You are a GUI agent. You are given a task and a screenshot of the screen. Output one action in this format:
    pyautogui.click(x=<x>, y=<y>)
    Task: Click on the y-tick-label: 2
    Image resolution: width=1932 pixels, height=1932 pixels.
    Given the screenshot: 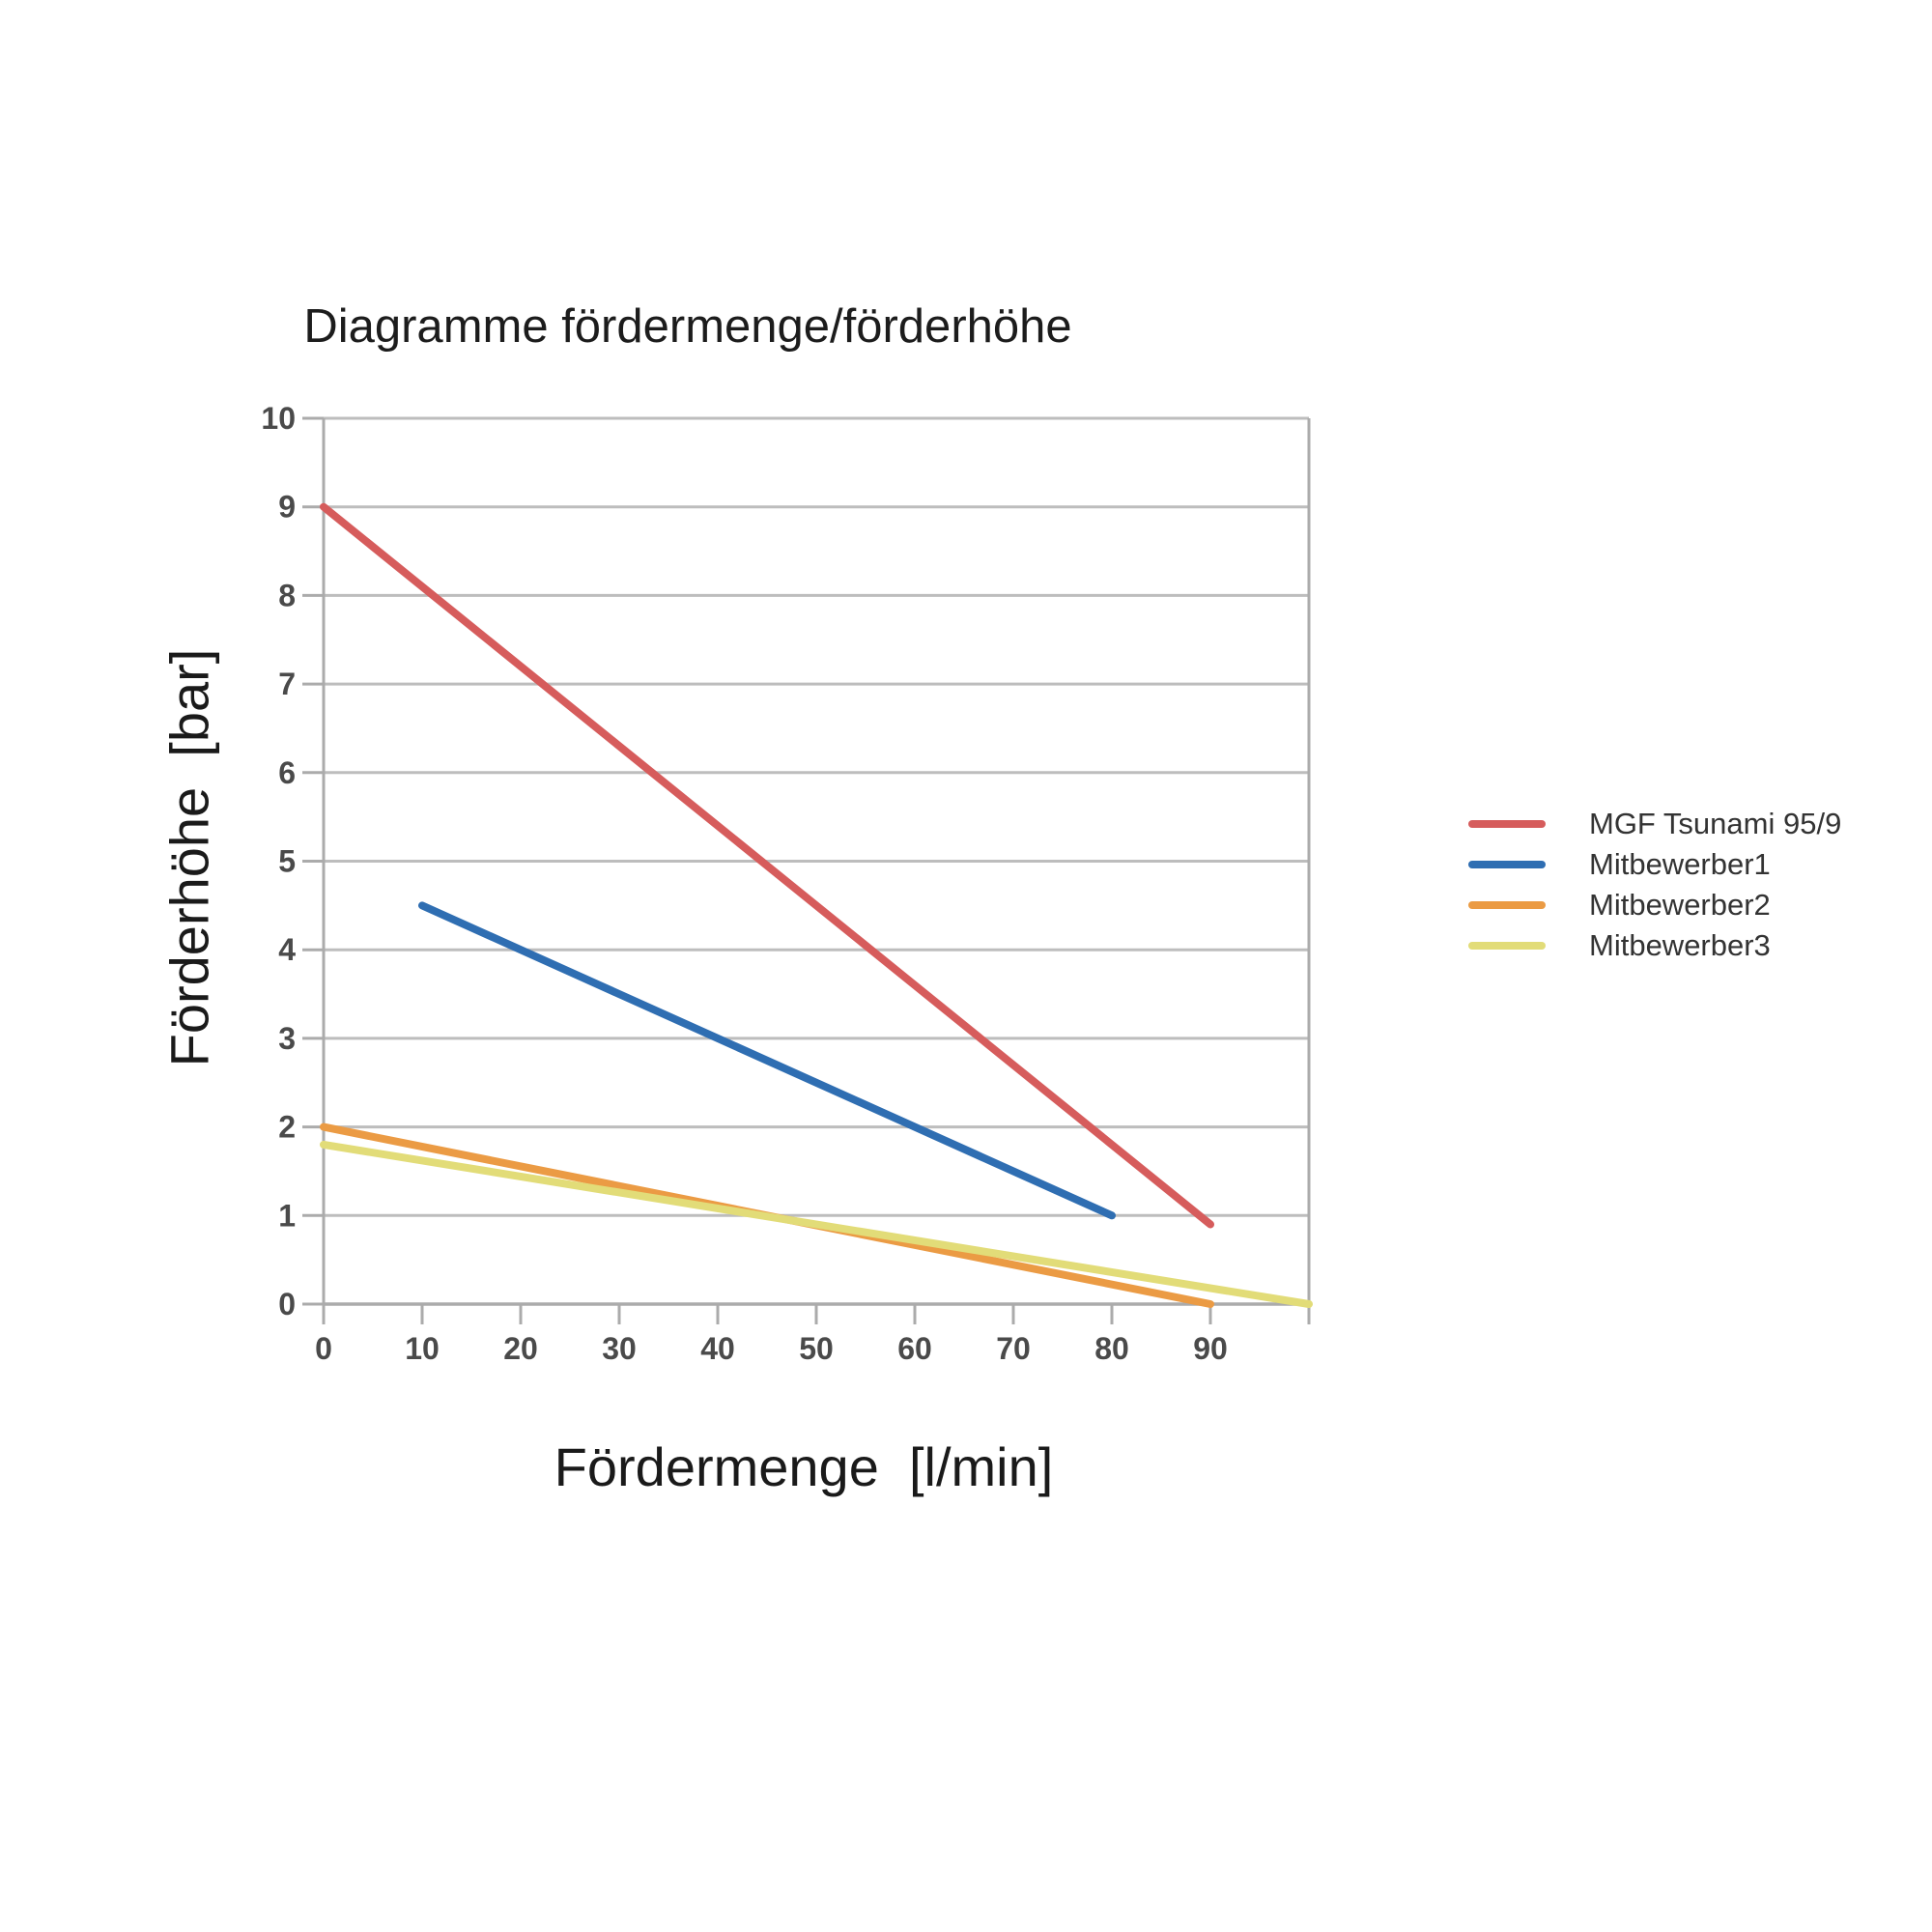 What is the action you would take?
    pyautogui.click(x=287, y=1127)
    